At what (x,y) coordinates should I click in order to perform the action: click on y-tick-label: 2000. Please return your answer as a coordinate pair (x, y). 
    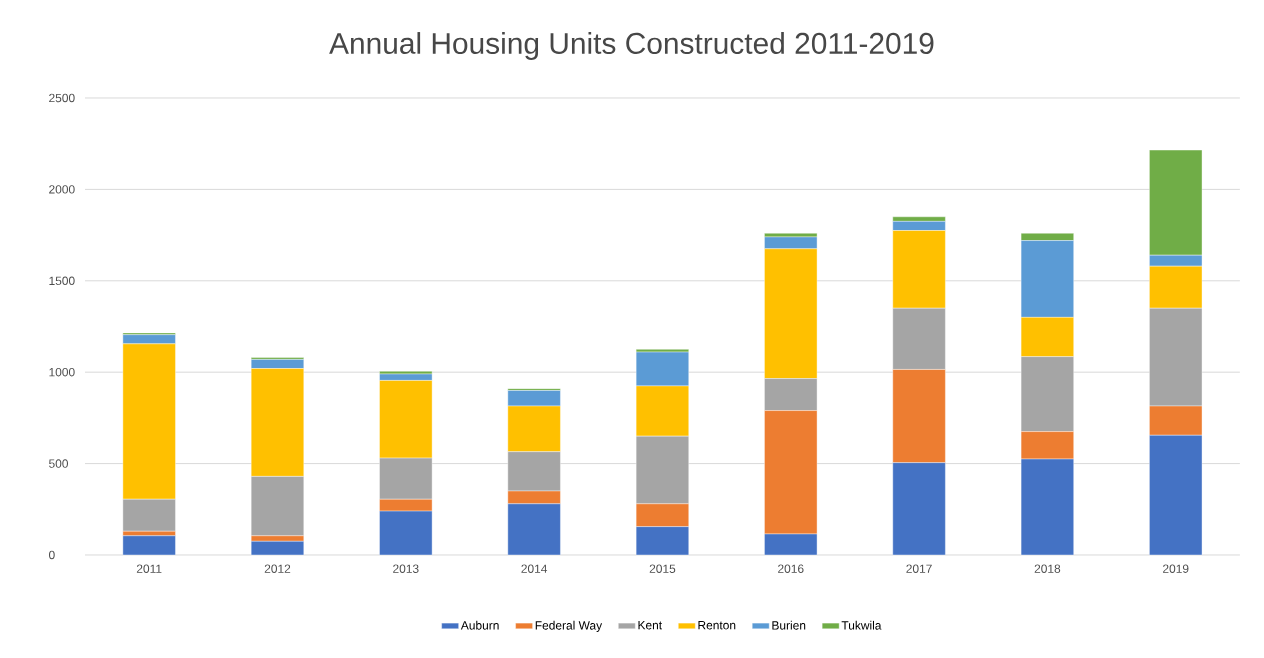
    Looking at the image, I should click on (62, 189).